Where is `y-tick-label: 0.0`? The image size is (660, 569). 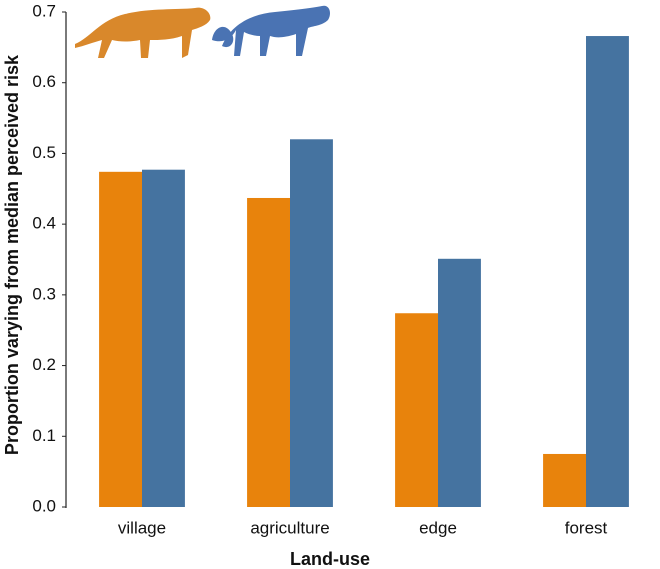
y-tick-label: 0.0 is located at coordinates (44, 505).